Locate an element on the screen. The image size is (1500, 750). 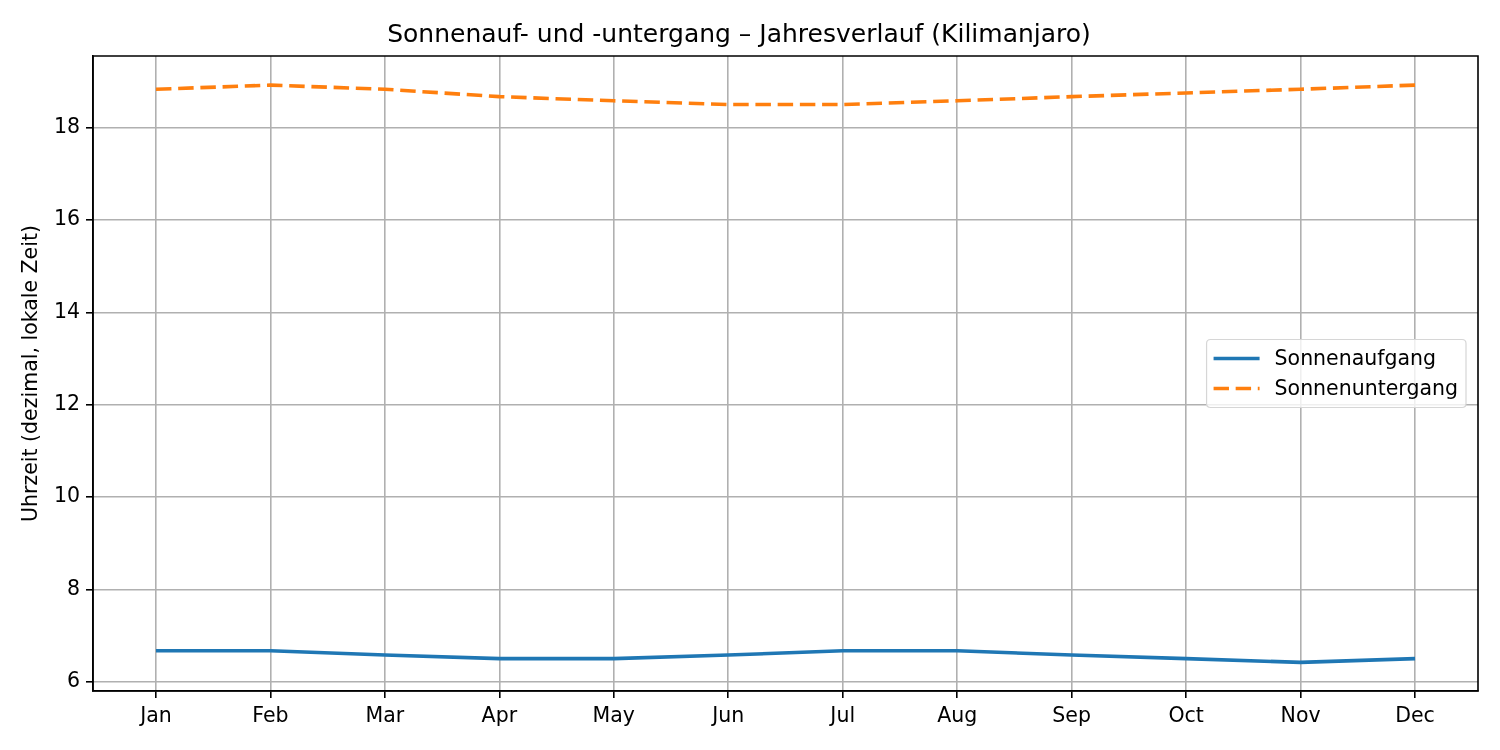
line-series is located at coordinates (785, 95).